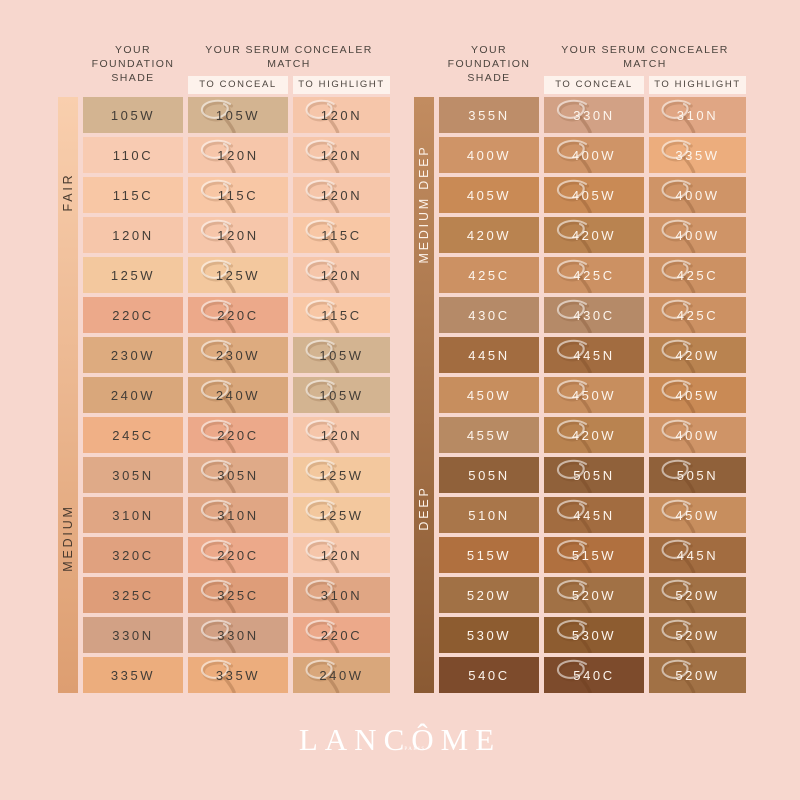  What do you see at coordinates (133, 275) in the screenshot?
I see `foundation-shade-cell: 125W` at bounding box center [133, 275].